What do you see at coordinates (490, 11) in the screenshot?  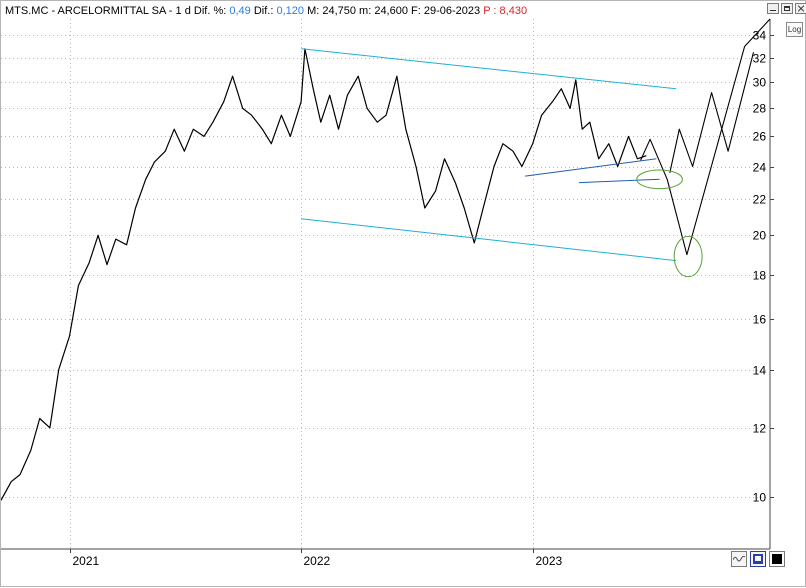 I see `price-label: P :` at bounding box center [490, 11].